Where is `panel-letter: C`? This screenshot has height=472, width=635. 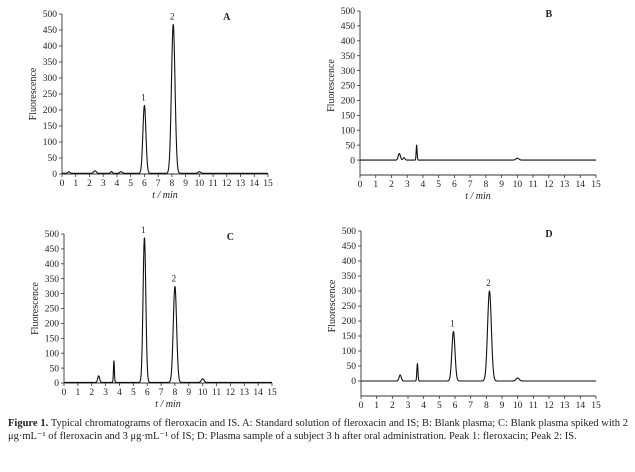 panel-letter: C is located at coordinates (230, 237).